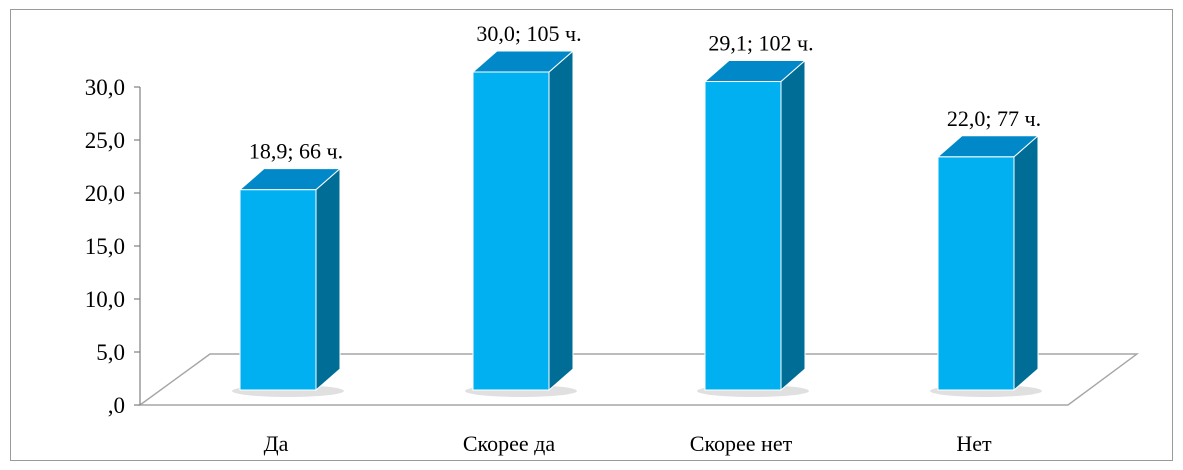  Describe the element at coordinates (994, 118) in the screenshot. I see `data-label: 22,0; 77 ч.` at that location.